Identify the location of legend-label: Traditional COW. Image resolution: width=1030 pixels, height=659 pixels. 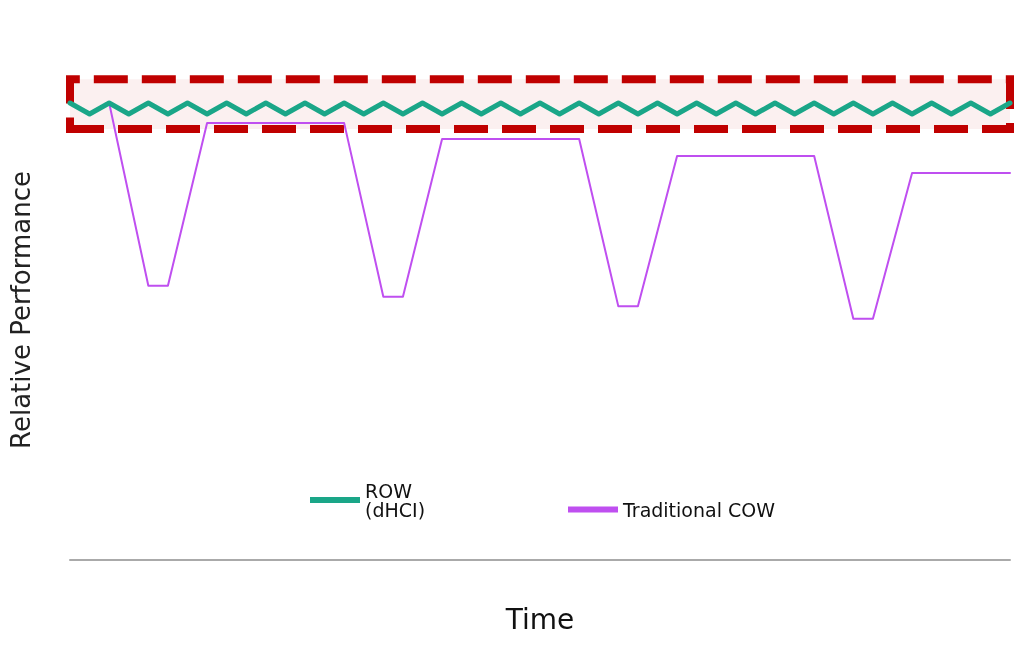
(699, 509).